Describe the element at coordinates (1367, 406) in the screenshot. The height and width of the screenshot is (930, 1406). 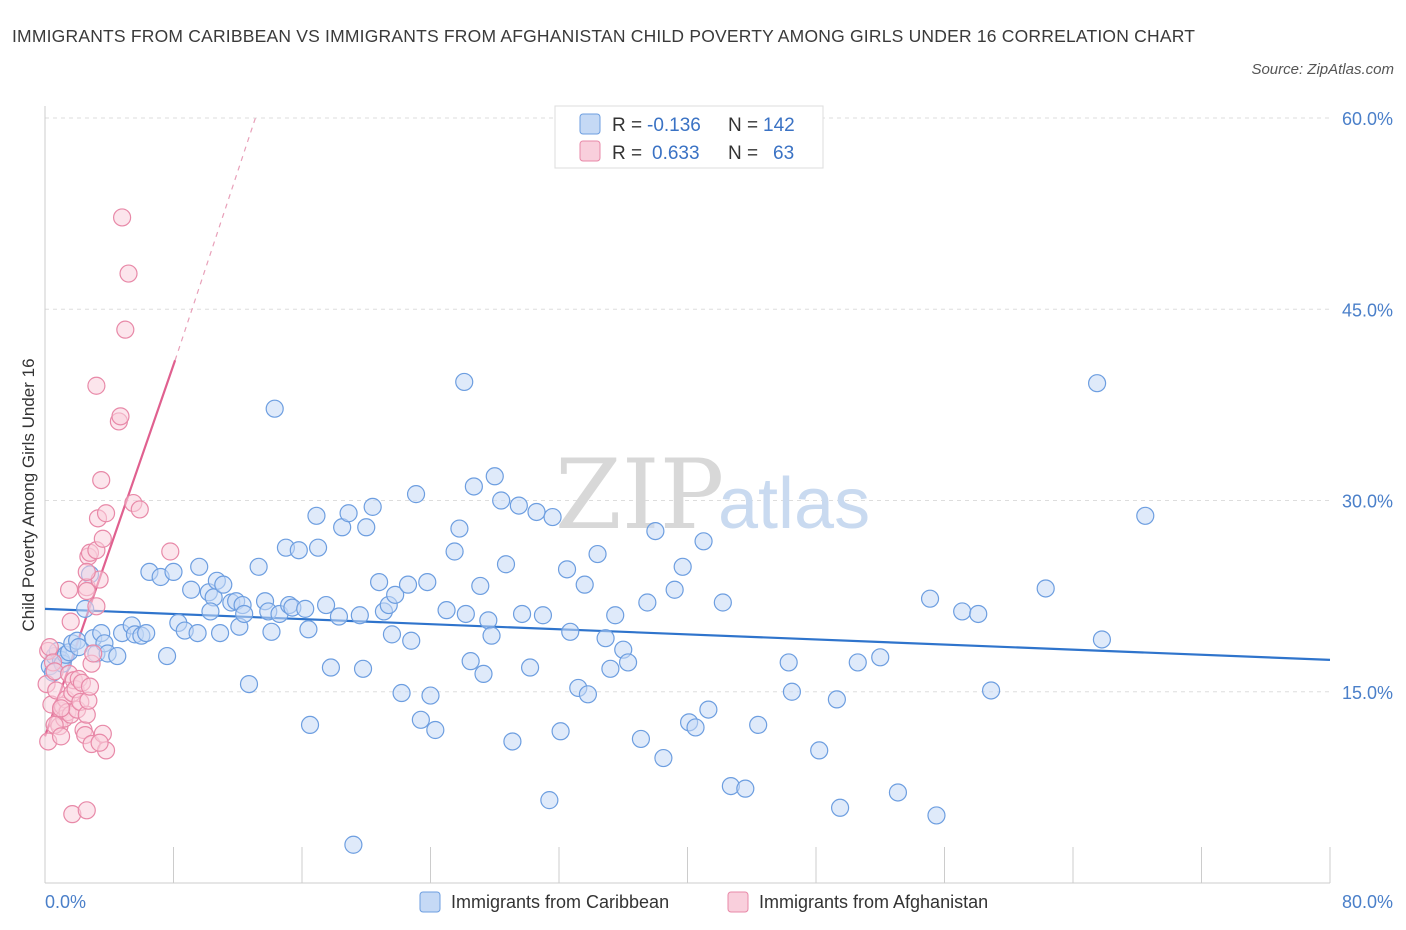
I see `y-tick-labels: 15.0% 30.0% 45.0% 60.0%` at that location.